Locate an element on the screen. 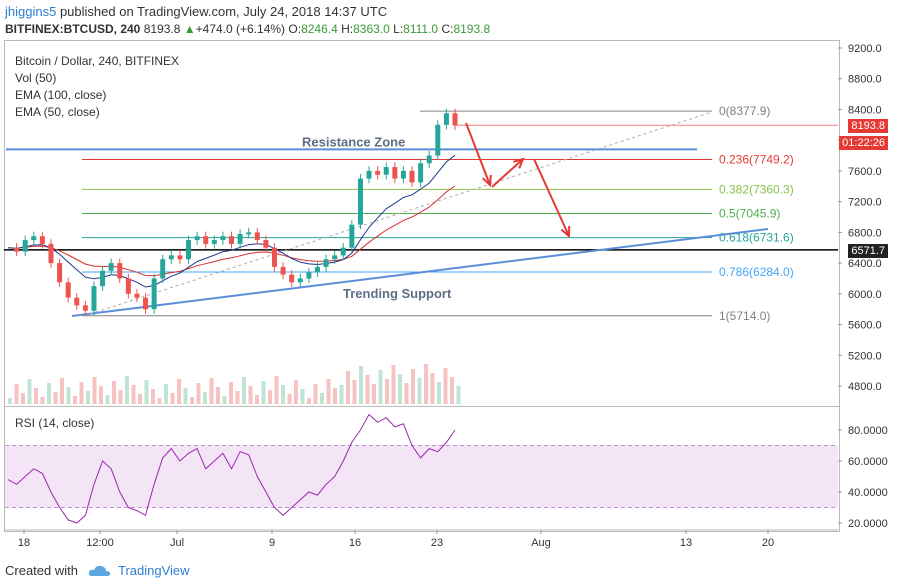 Image resolution: width=899 pixels, height=587 pixels. symbol-label: BITFINEX:BTCUSD, 240 is located at coordinates (73, 29).